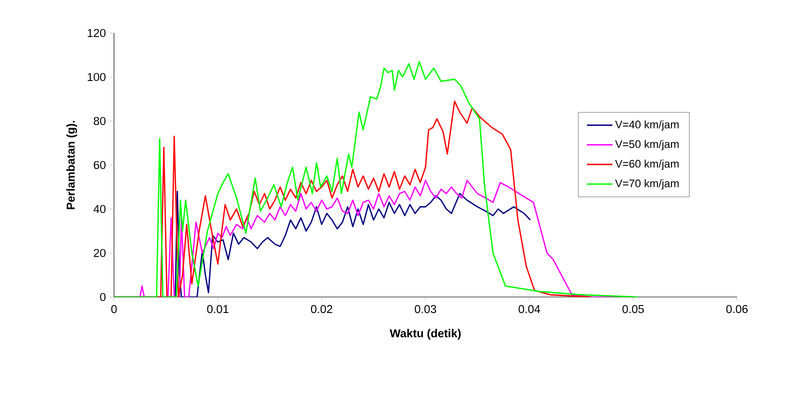 This screenshot has width=792, height=401. I want to click on x-tick-label: 0.05, so click(633, 309).